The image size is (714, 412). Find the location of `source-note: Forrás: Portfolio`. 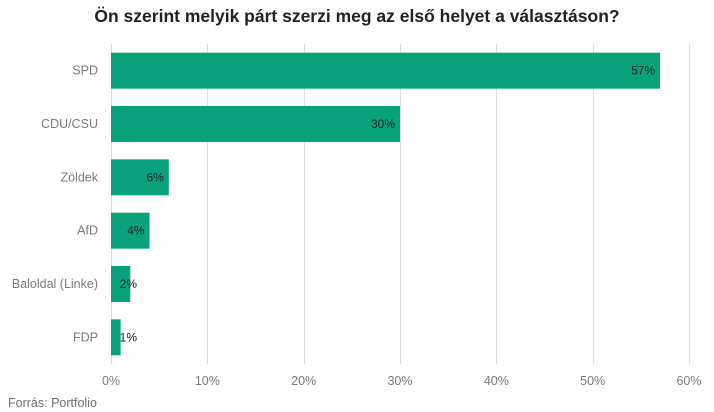

source-note: Forrás: Portfolio is located at coordinates (52, 403).